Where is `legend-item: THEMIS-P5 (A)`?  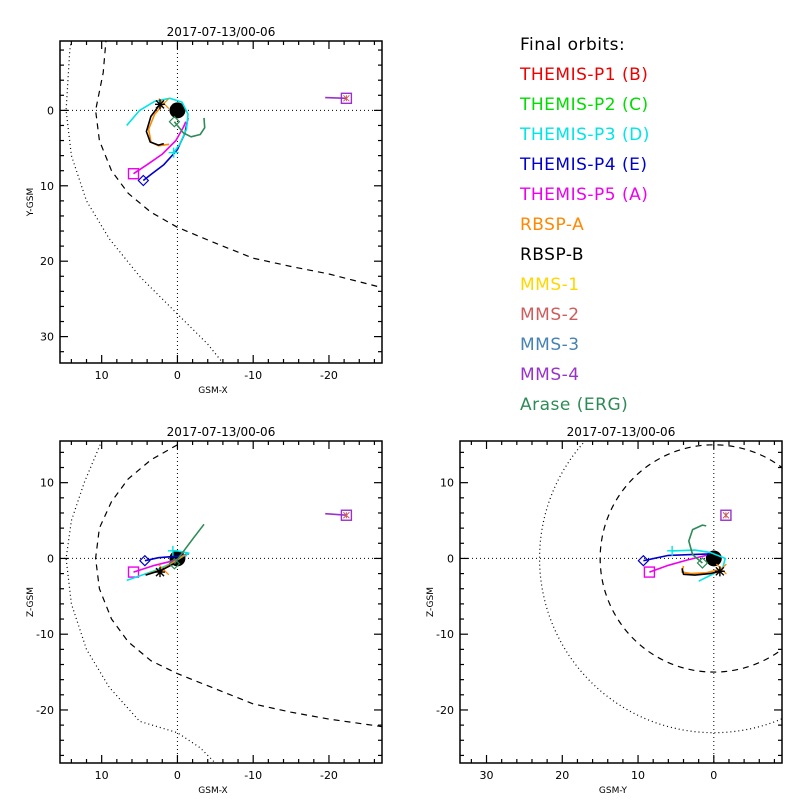 legend-item: THEMIS-P5 (A) is located at coordinates (584, 195).